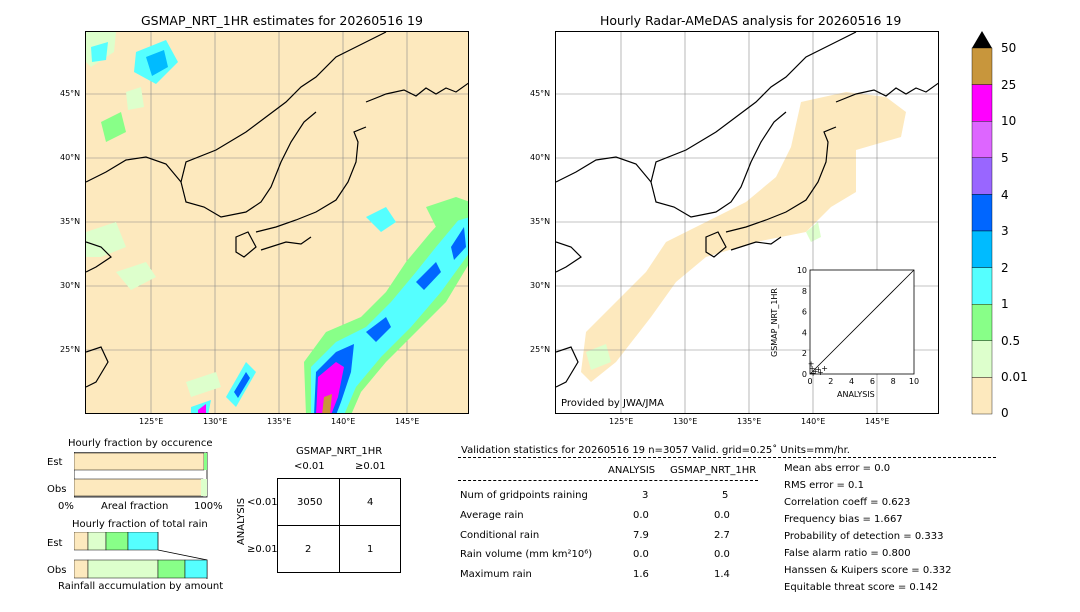 The image size is (1080, 612). Describe the element at coordinates (343, 421) in the screenshot. I see `left-lon-label: 140°E` at that location.